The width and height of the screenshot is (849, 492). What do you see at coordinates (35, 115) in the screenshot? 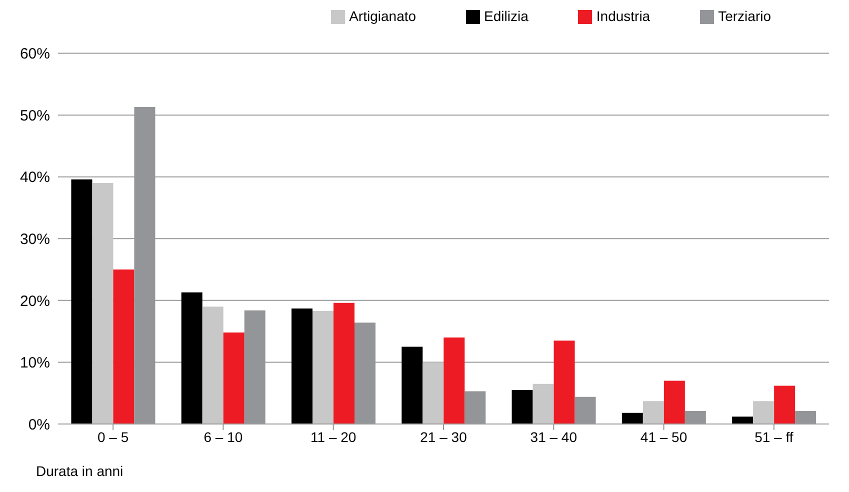
I see `y-tick-label: 50%` at bounding box center [35, 115].